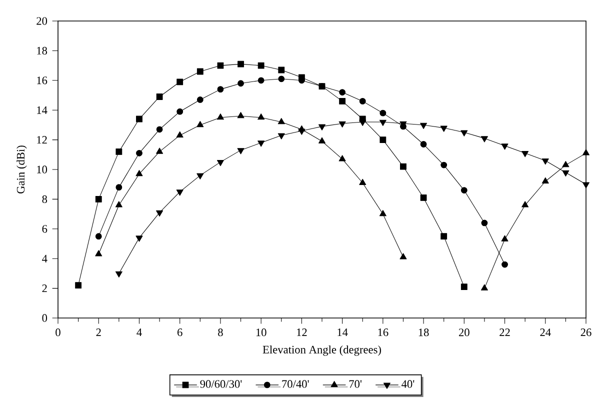 The image size is (599, 412). What do you see at coordinates (139, 332) in the screenshot?
I see `x-tick-label: 4` at bounding box center [139, 332].